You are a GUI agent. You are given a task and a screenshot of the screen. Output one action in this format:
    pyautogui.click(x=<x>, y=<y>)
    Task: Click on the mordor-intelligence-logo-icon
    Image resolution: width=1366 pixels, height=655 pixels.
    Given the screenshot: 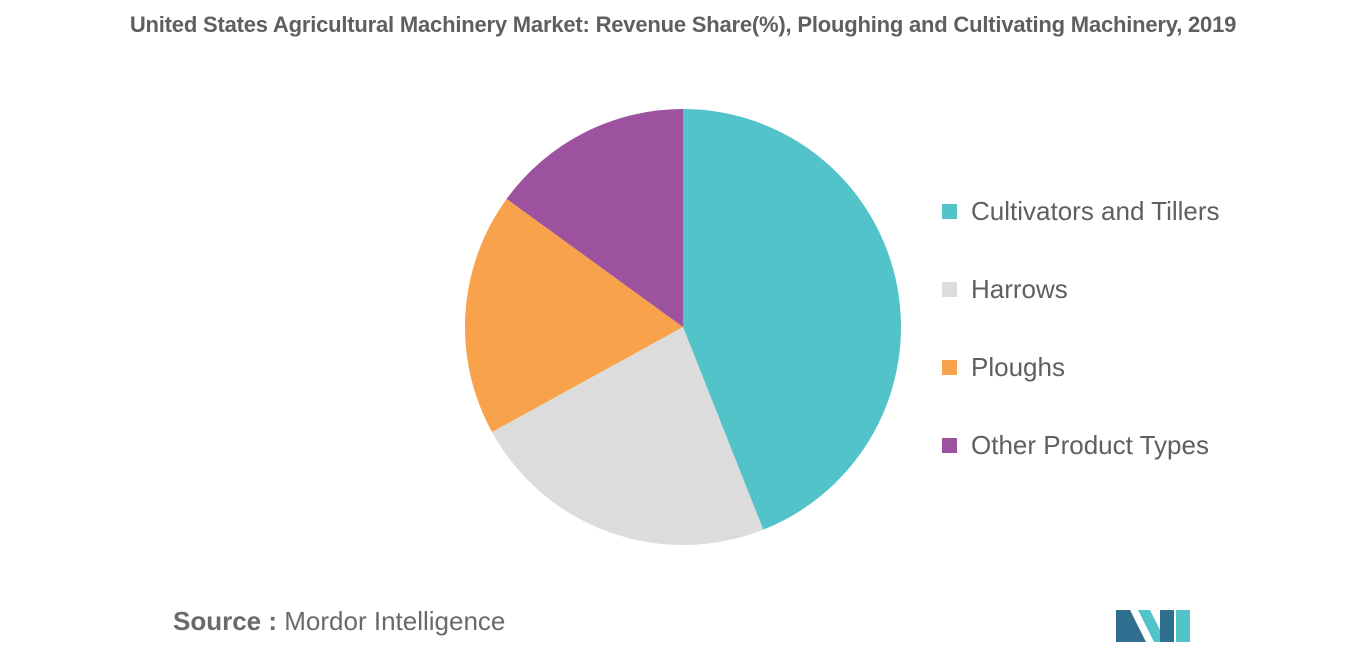 What is the action you would take?
    pyautogui.click(x=1153, y=626)
    